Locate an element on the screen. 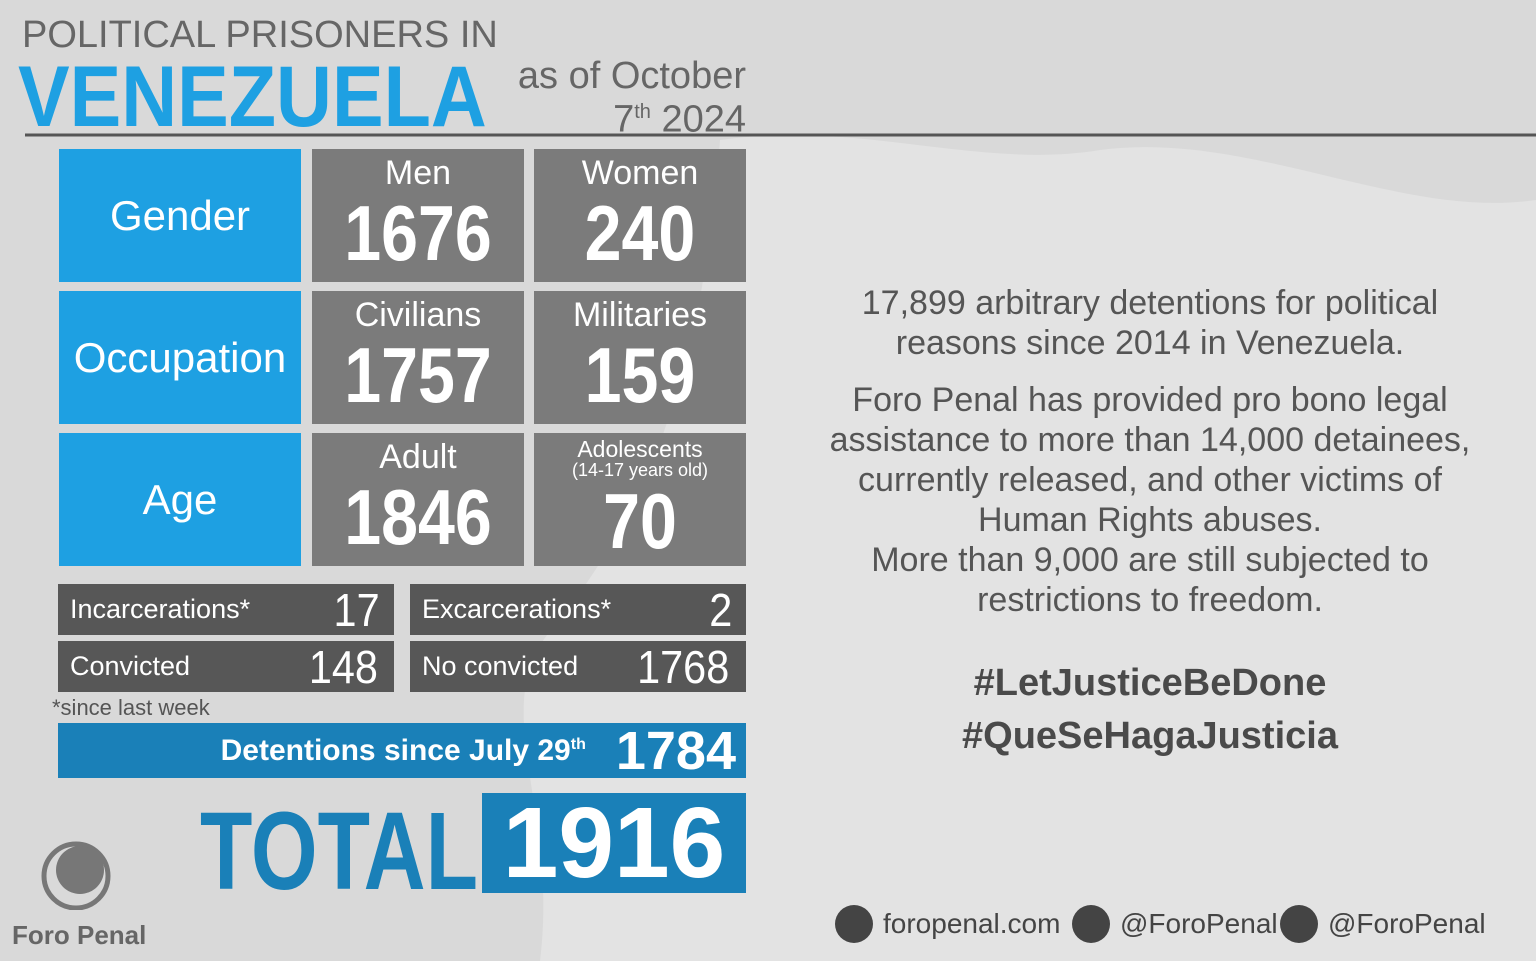 The width and height of the screenshot is (1536, 961). stat-cell: Women 240 is located at coordinates (640, 215).